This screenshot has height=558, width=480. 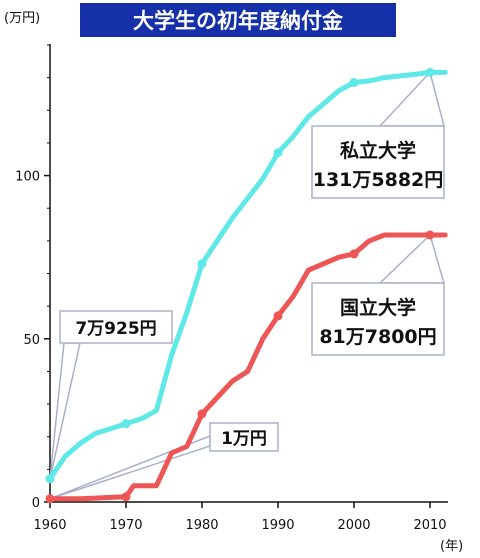 I want to click on callout-private-1960: 7万925円, so click(x=116, y=327).